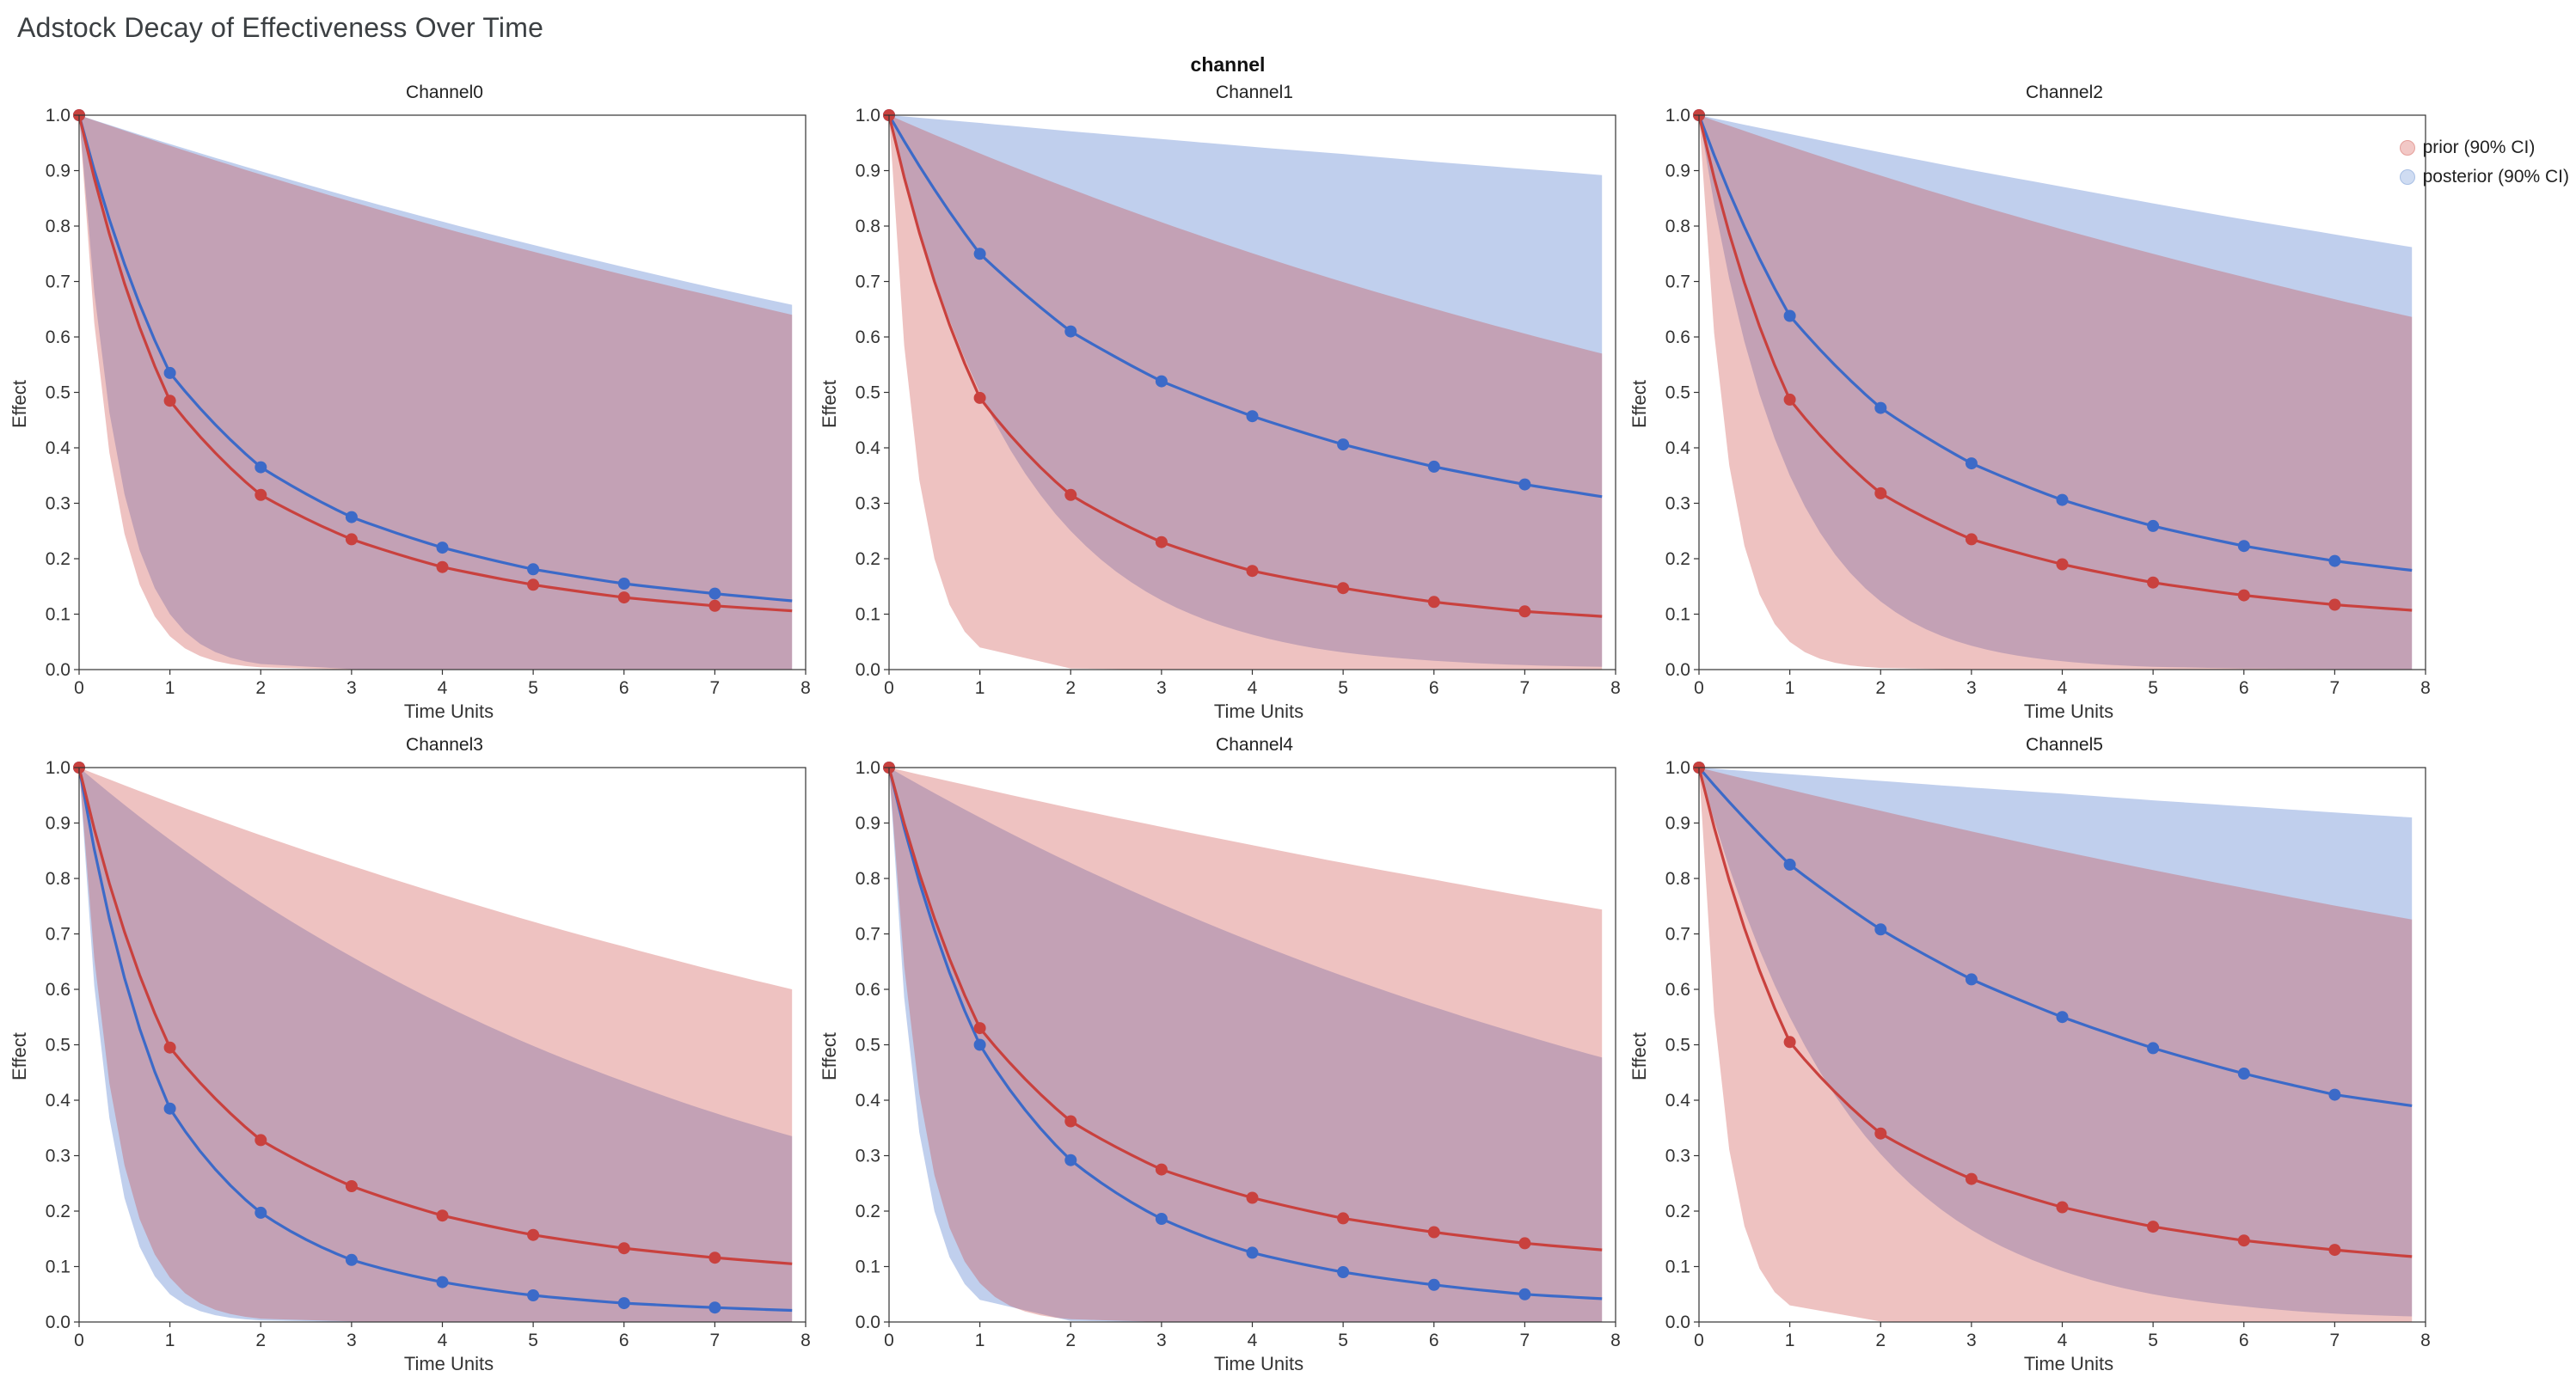  I want to click on legend: prior (90% CI) posterior (90% CI), so click(2484, 162).